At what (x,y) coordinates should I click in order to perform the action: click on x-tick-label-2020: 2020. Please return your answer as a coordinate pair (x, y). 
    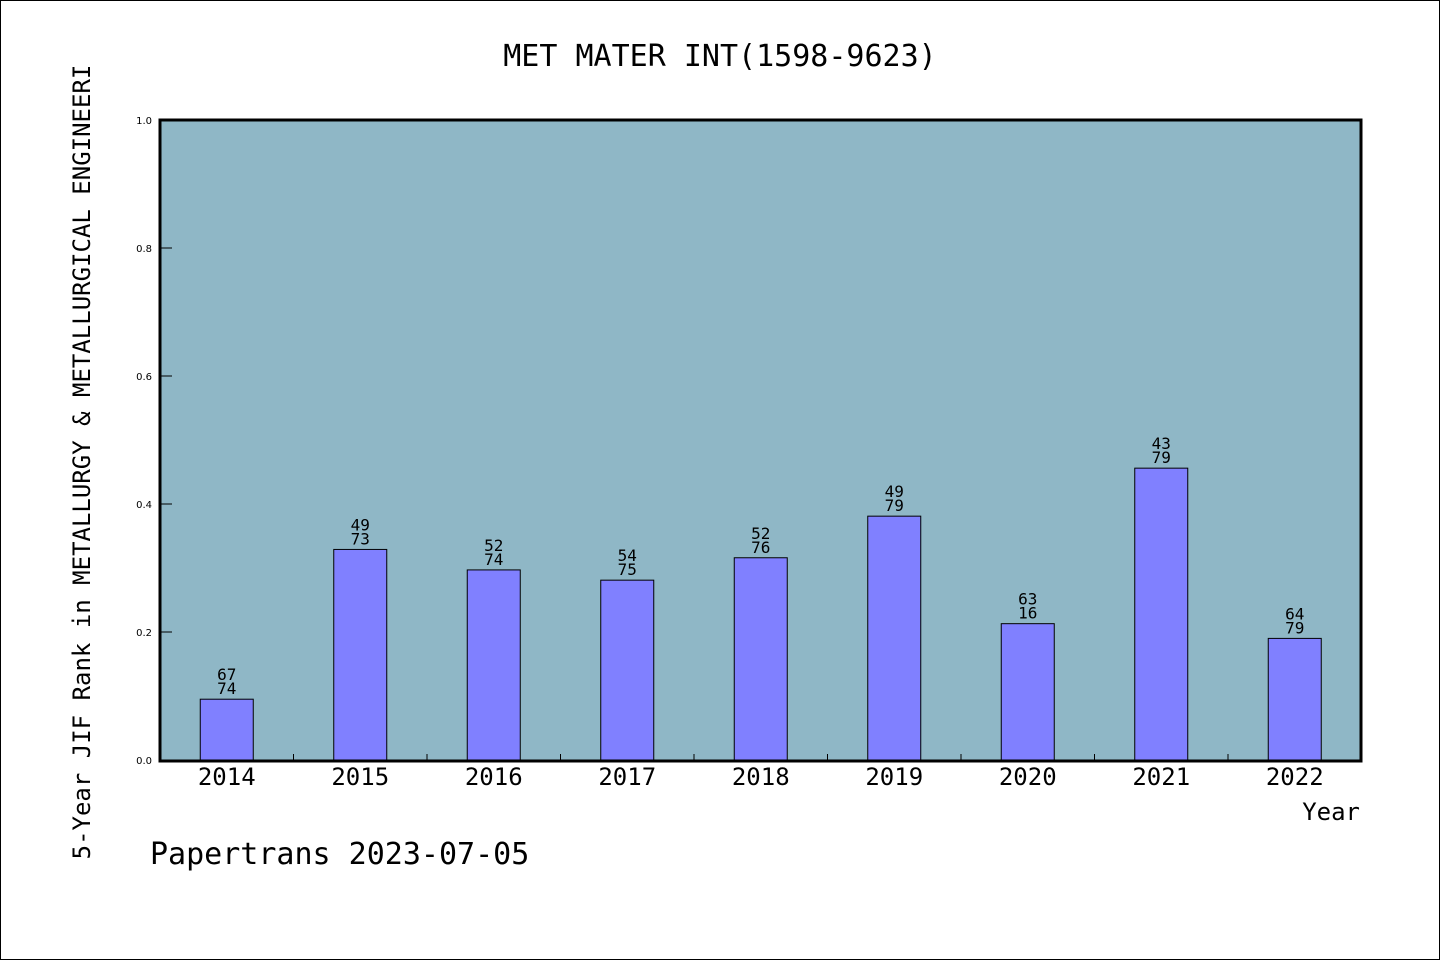
    Looking at the image, I should click on (1028, 777).